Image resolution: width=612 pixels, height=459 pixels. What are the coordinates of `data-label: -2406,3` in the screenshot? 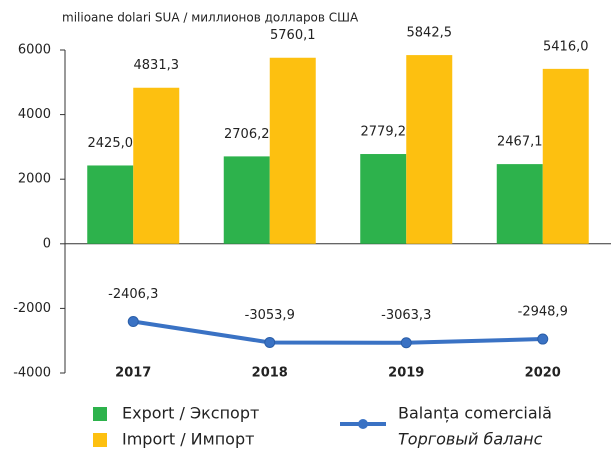 It's located at (133, 294).